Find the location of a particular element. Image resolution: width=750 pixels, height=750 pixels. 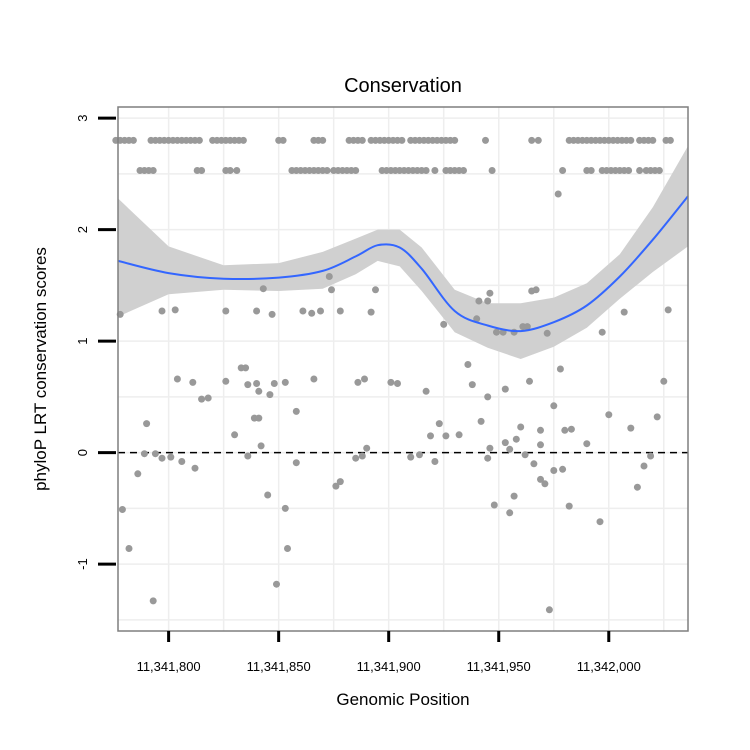

y-tick-label: 1 is located at coordinates (82, 340).